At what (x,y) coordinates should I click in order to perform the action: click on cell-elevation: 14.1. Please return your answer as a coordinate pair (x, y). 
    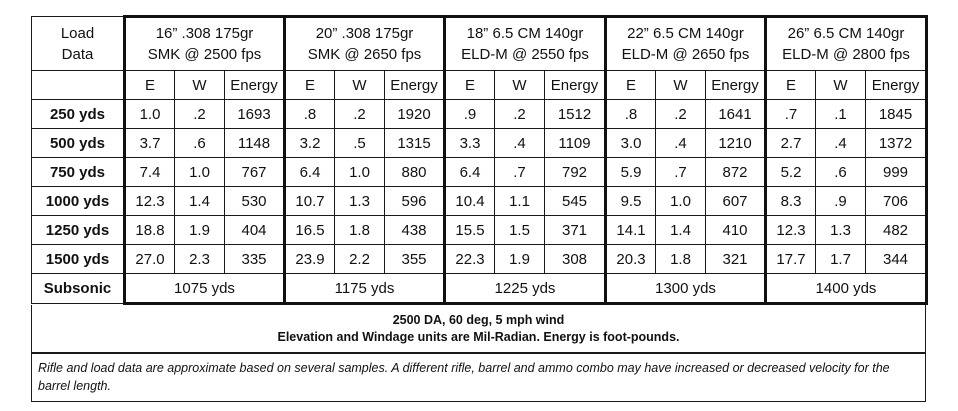
    Looking at the image, I should click on (630, 230).